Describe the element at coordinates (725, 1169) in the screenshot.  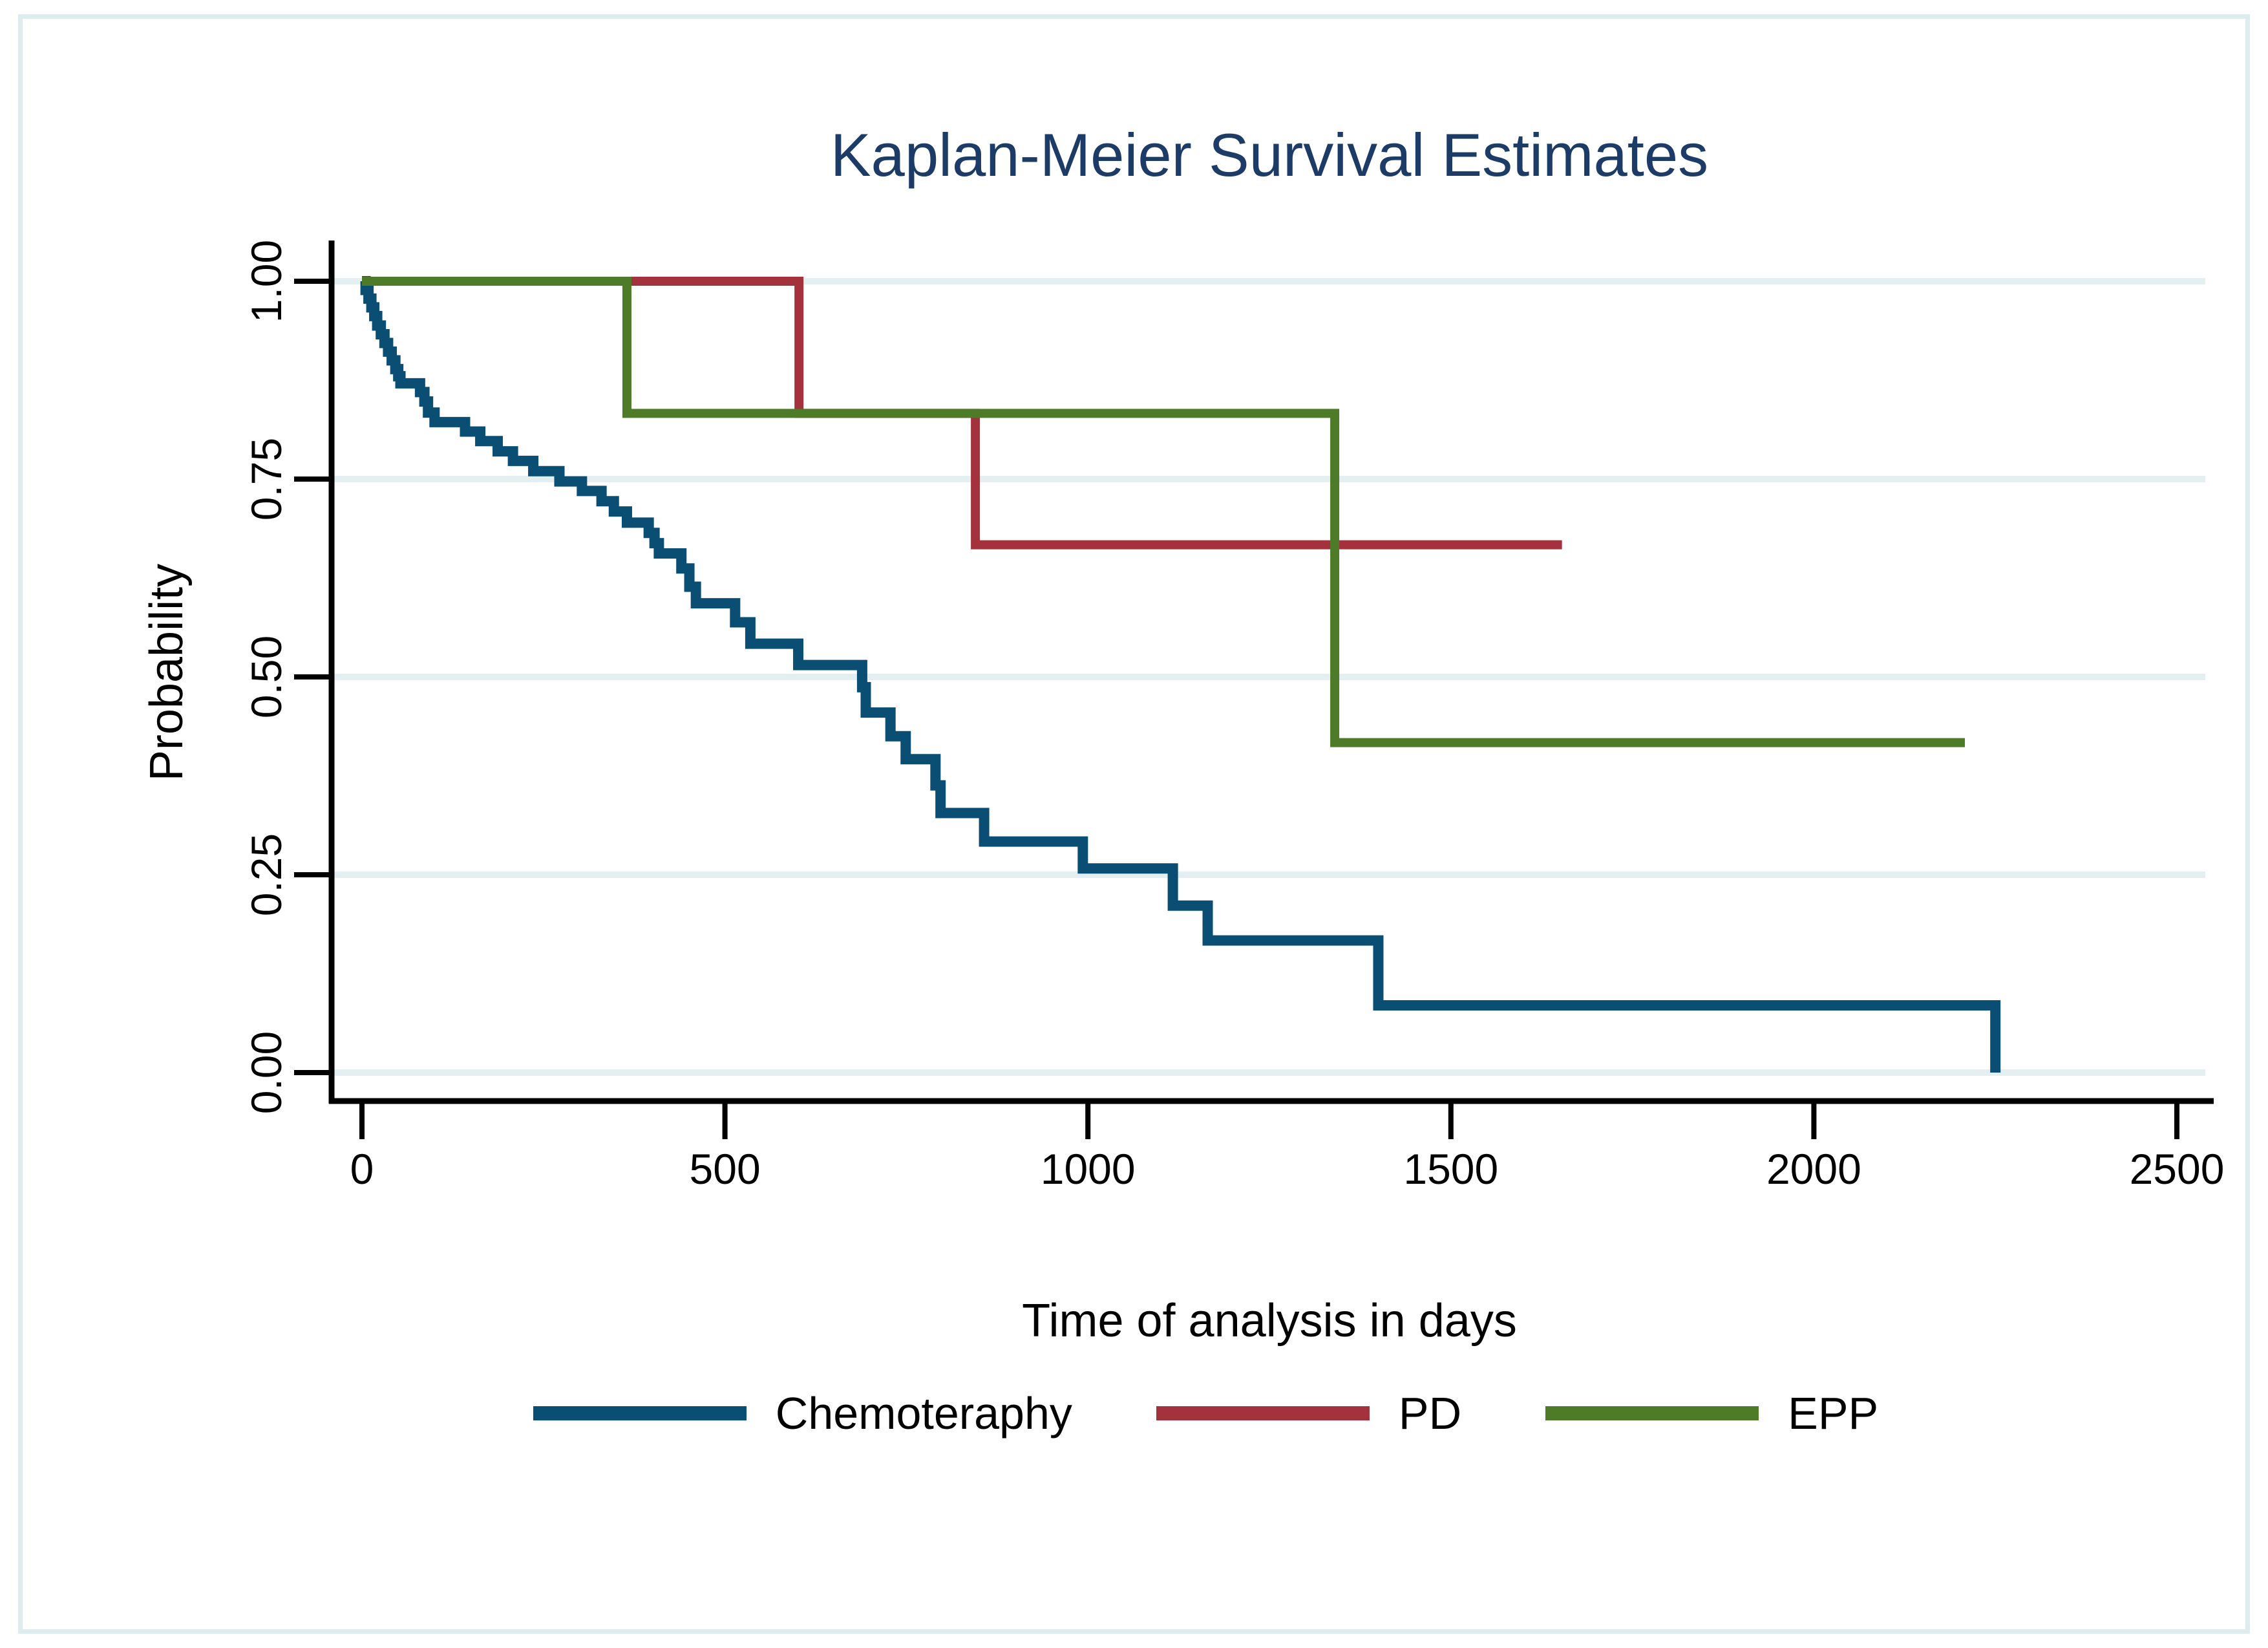
I see `x-tick-label-500: 500` at that location.